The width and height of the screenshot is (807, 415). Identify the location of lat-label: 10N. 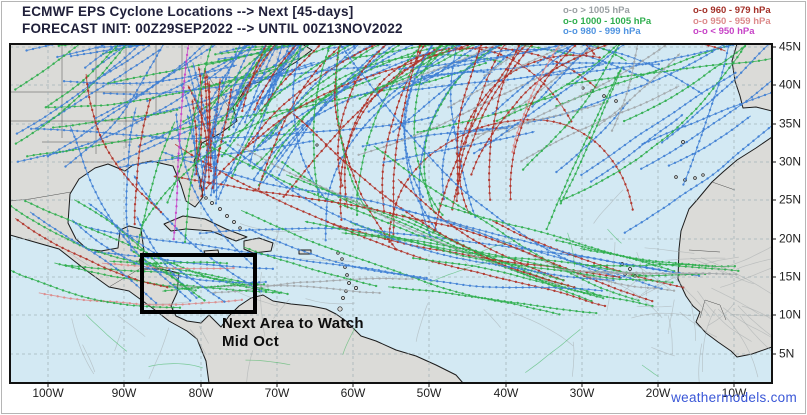
(790, 314).